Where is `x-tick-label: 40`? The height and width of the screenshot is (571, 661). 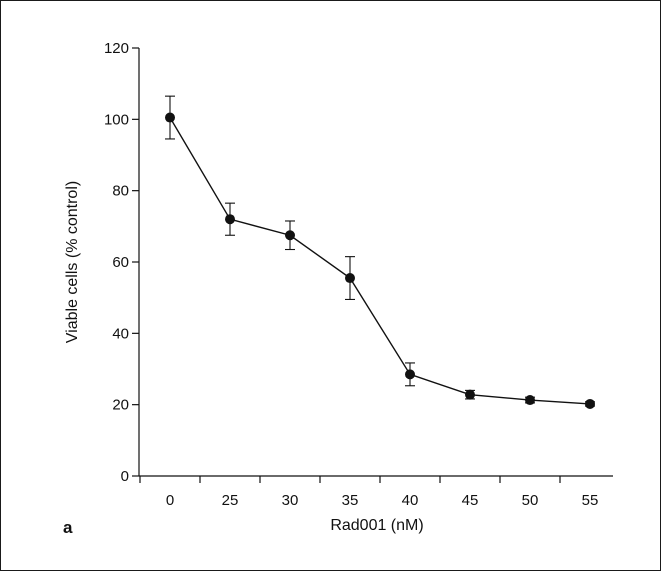
x-tick-label: 40 is located at coordinates (410, 500).